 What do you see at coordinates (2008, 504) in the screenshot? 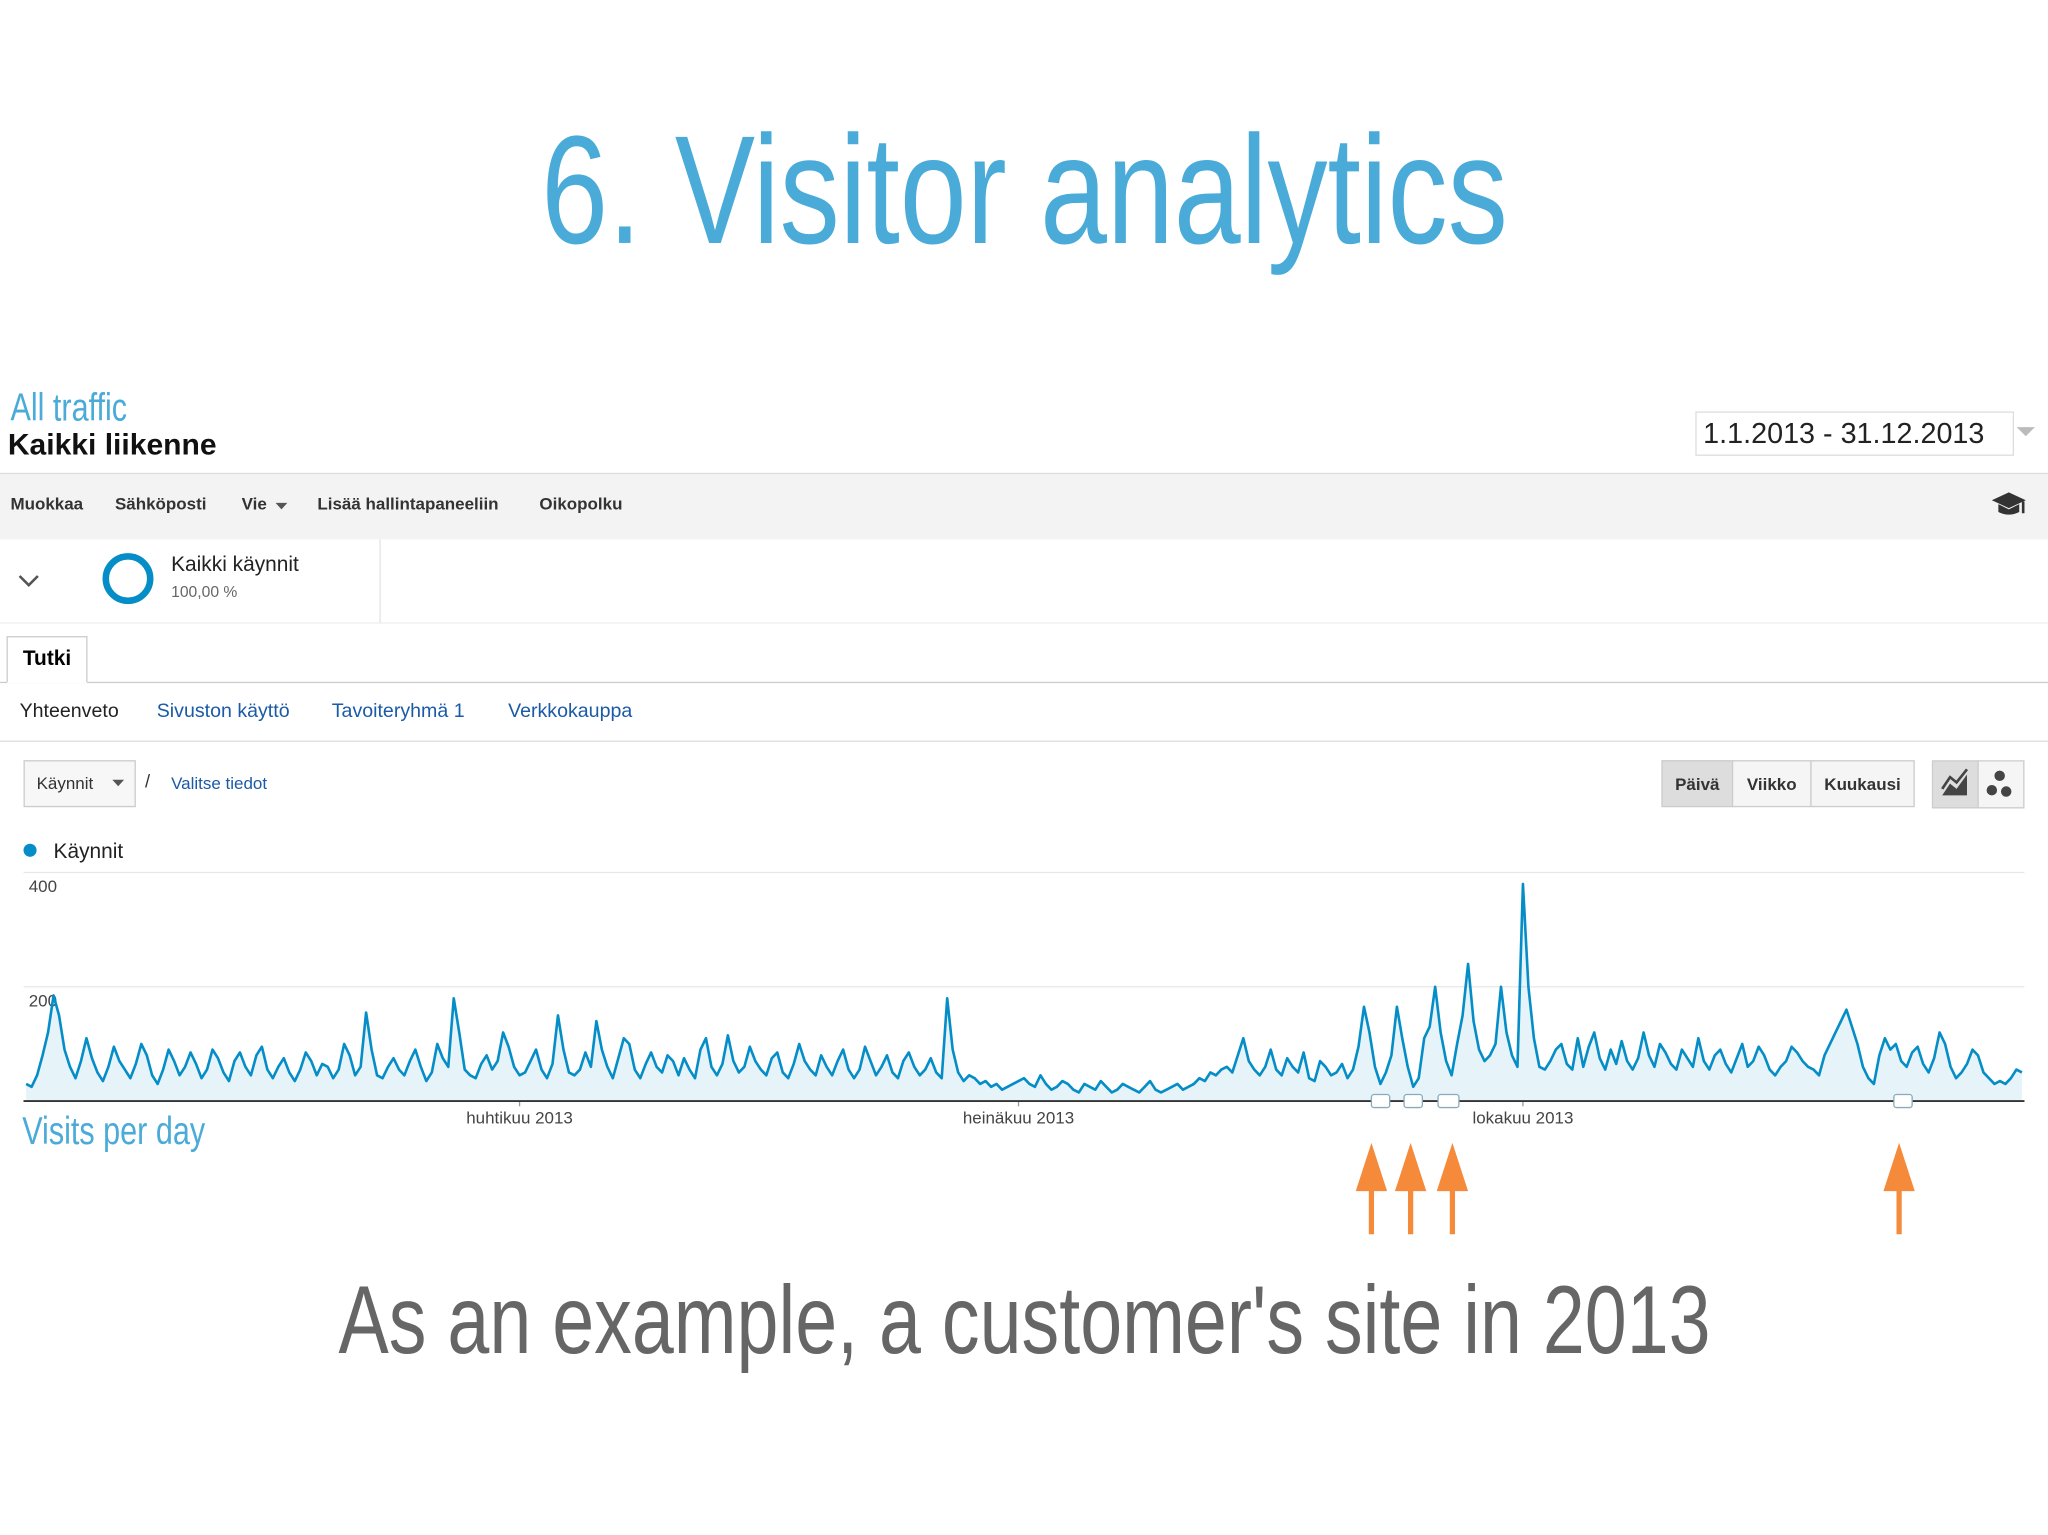
I see `academy-icon` at bounding box center [2008, 504].